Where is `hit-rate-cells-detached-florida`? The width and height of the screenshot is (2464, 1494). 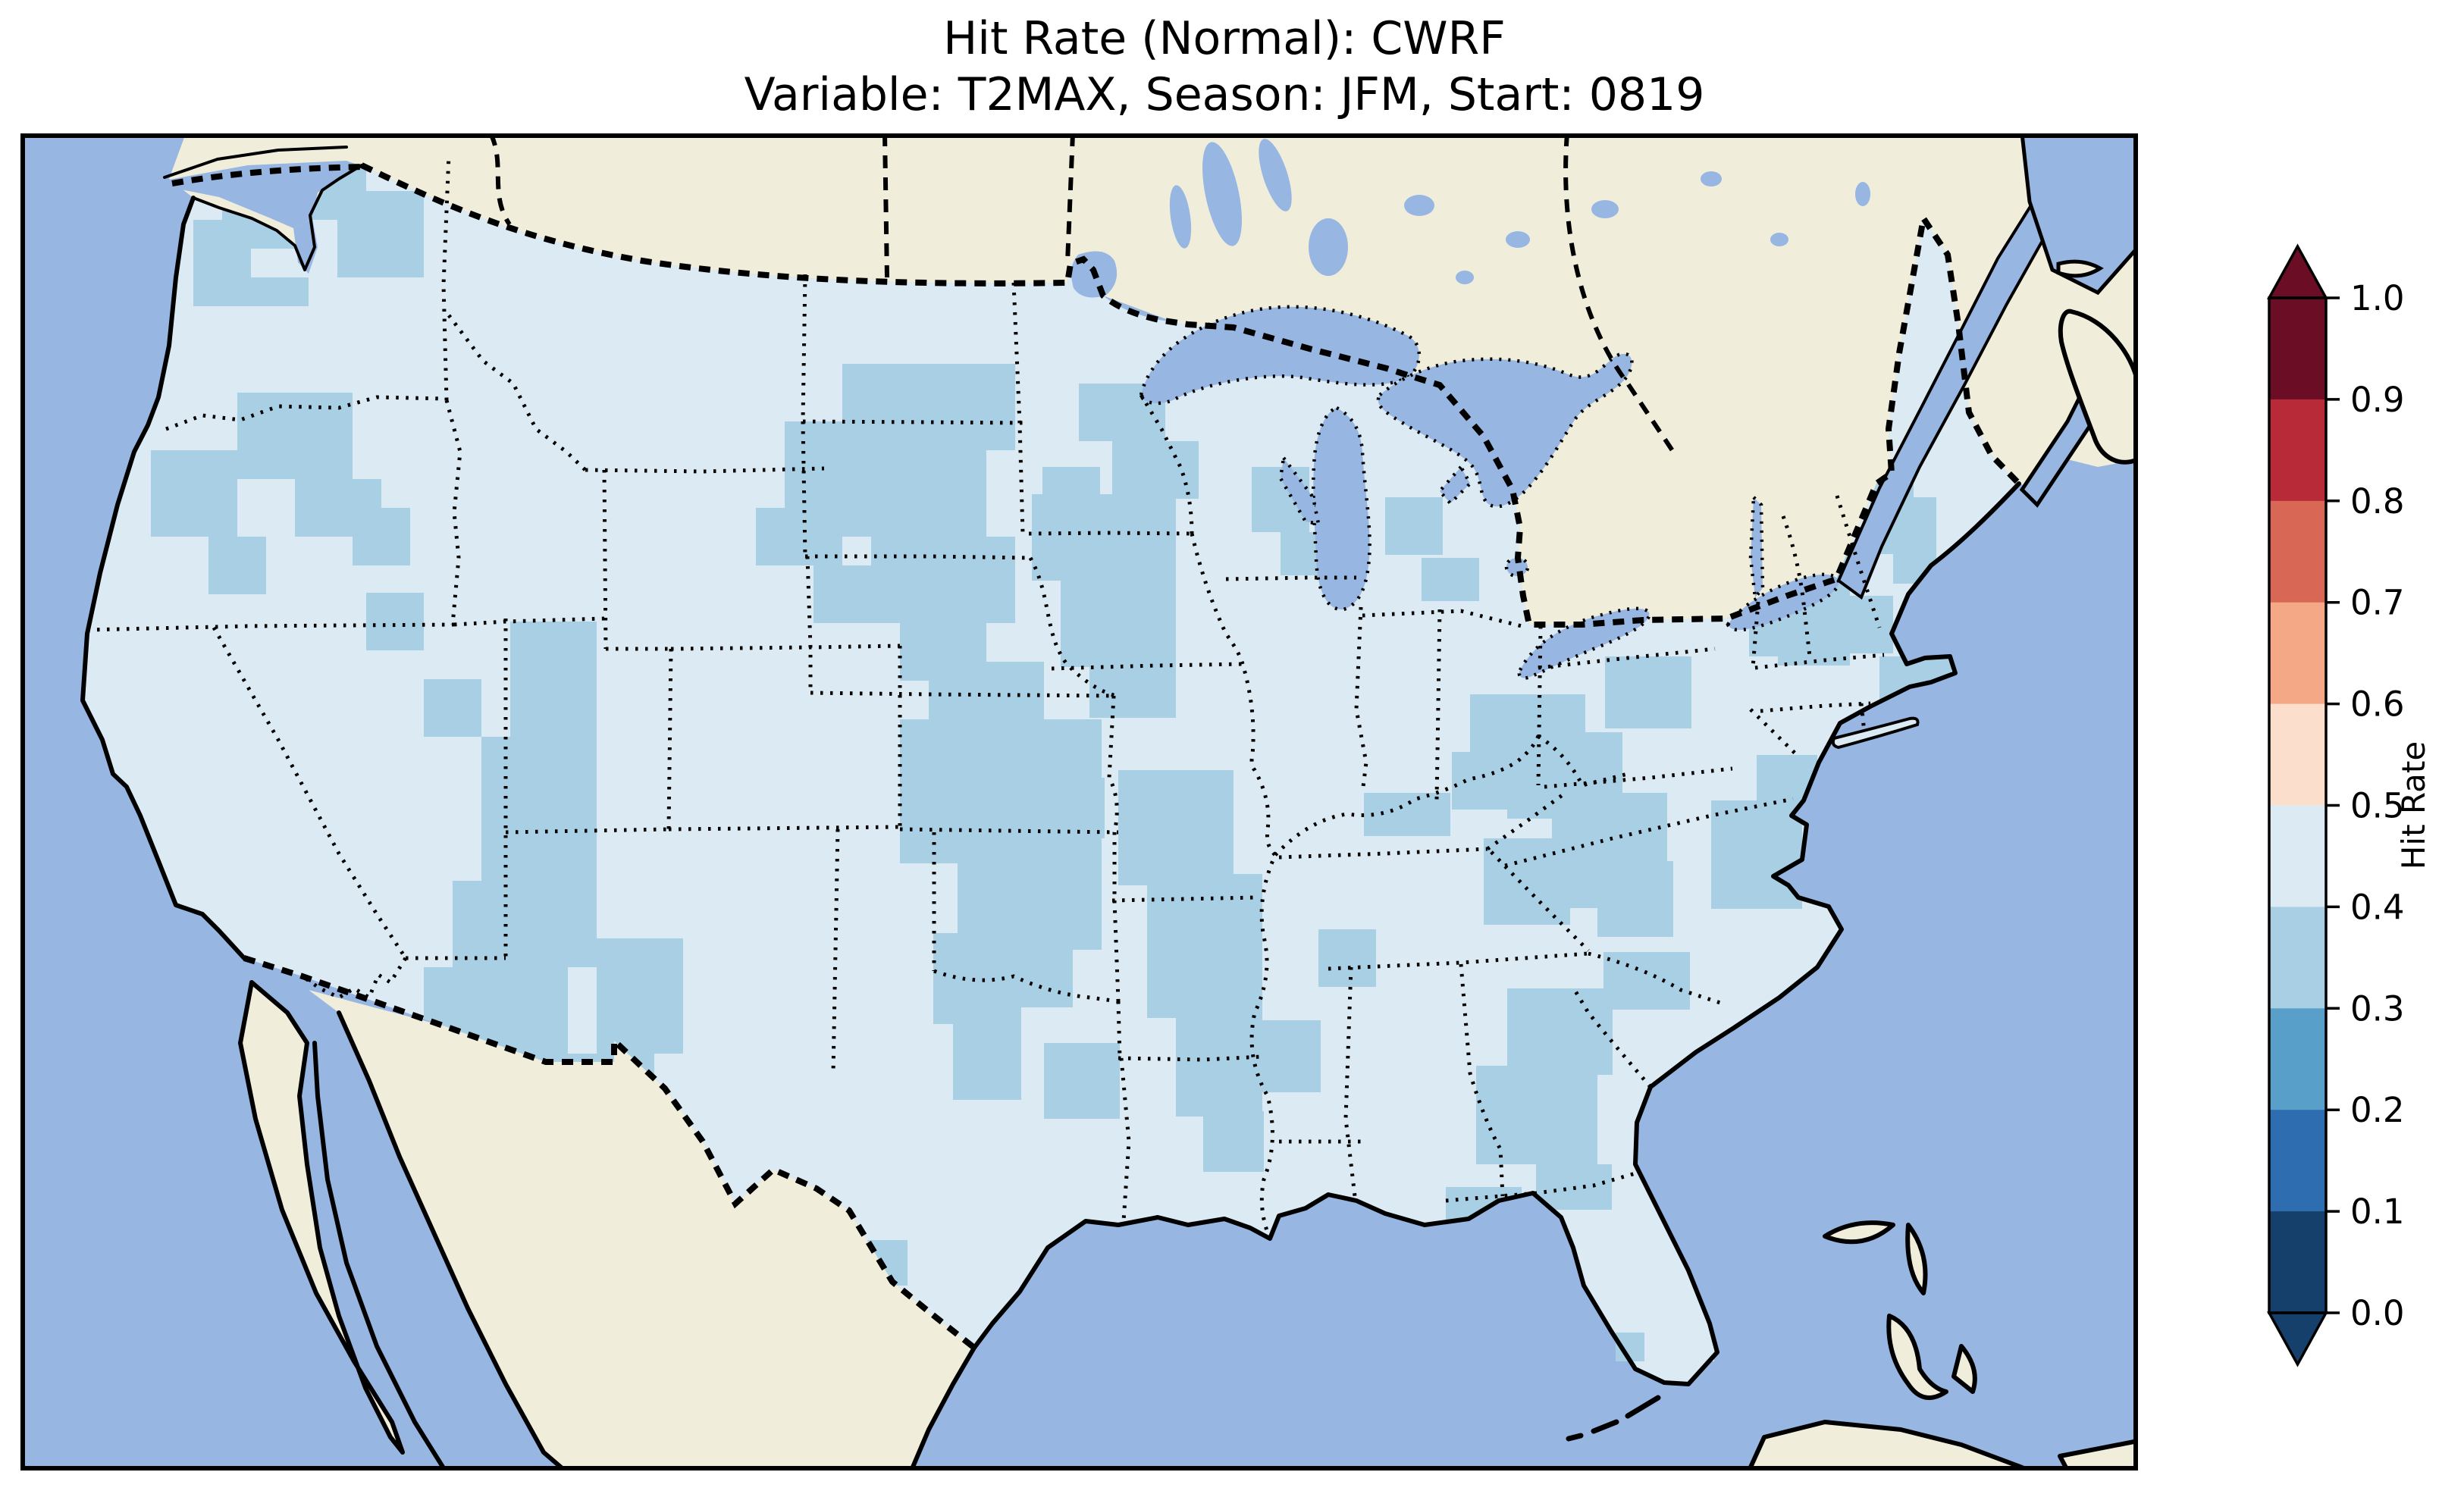 hit-rate-cells-detached-florida is located at coordinates (1665, 1347).